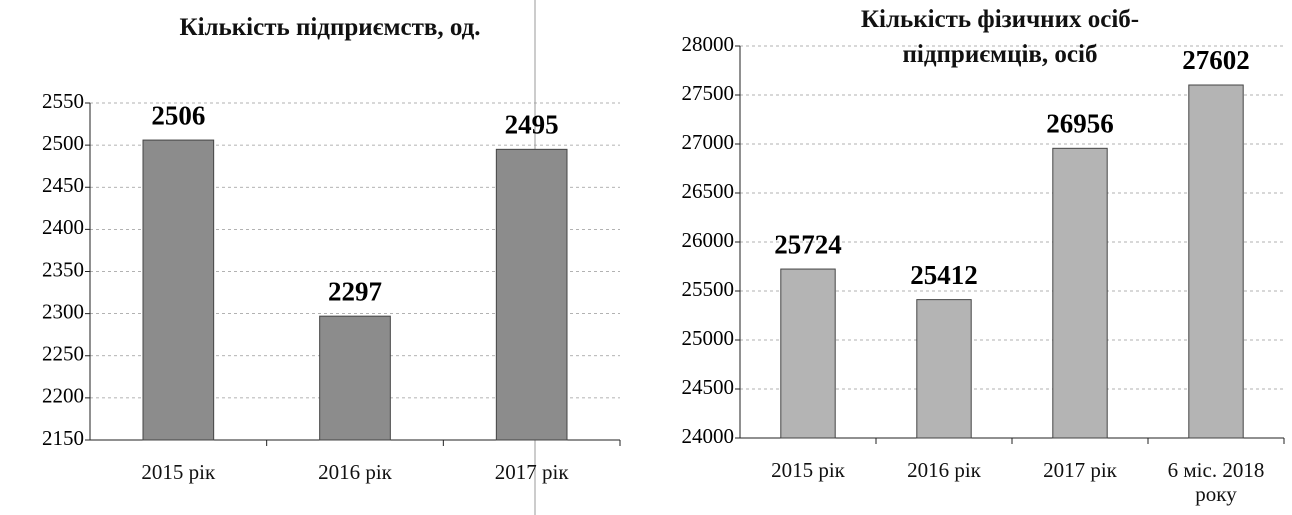 The width and height of the screenshot is (1292, 515). I want to click on y-tick-label: 25000, so click(708, 338).